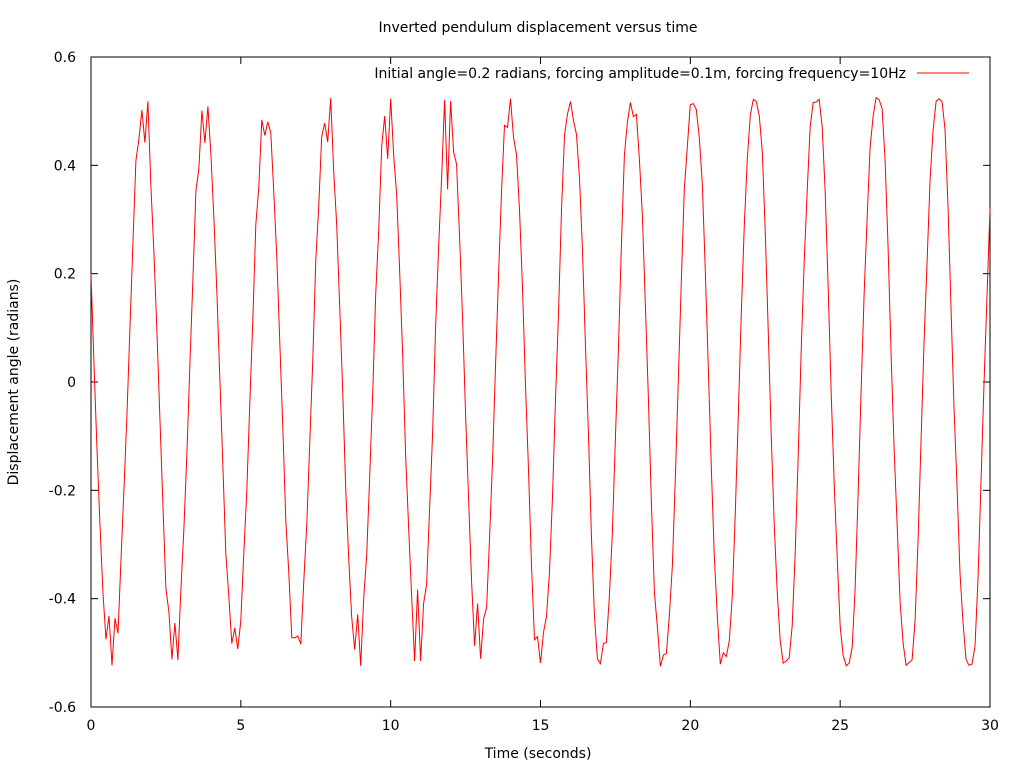 The image size is (1024, 768). What do you see at coordinates (538, 754) in the screenshot?
I see `x-axis-label: Time (seconds)` at bounding box center [538, 754].